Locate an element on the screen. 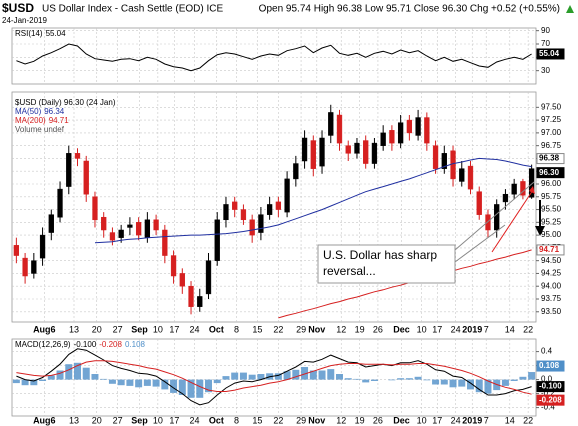 The width and height of the screenshot is (578, 426). y-tick-label: 97.25 is located at coordinates (551, 119).